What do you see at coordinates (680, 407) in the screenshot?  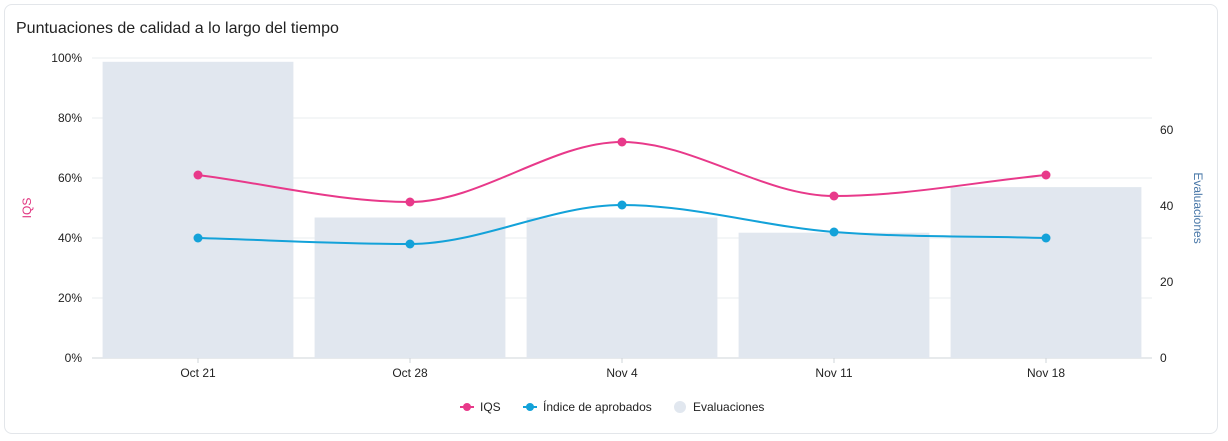 I see `legend-marker-evaluaciones` at bounding box center [680, 407].